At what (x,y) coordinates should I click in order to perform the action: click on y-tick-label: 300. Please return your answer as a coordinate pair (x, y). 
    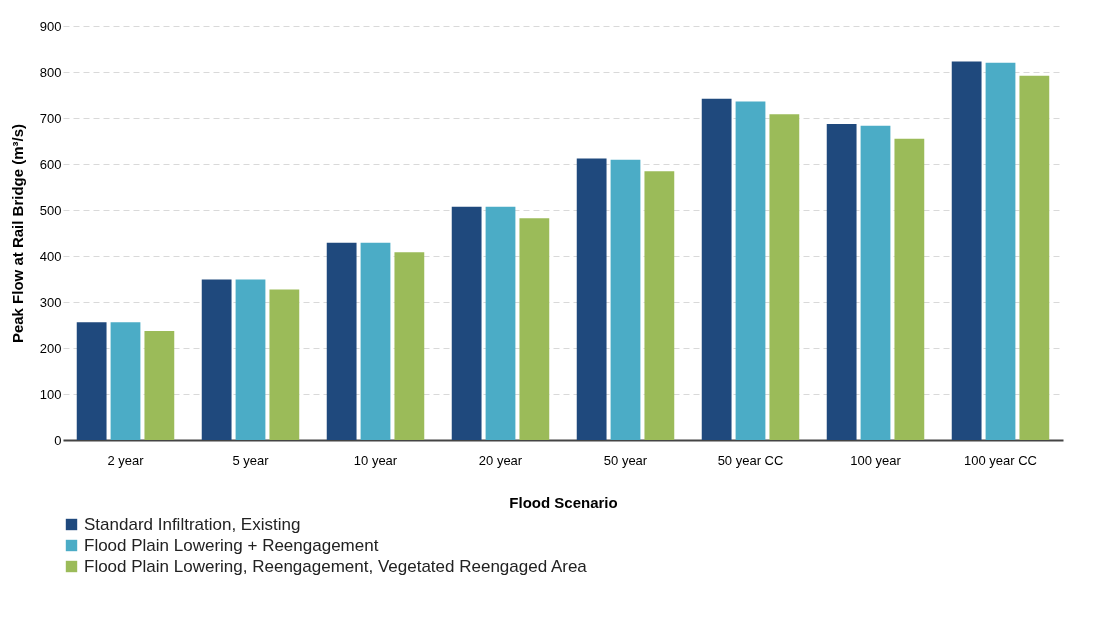
    Looking at the image, I should click on (50, 302).